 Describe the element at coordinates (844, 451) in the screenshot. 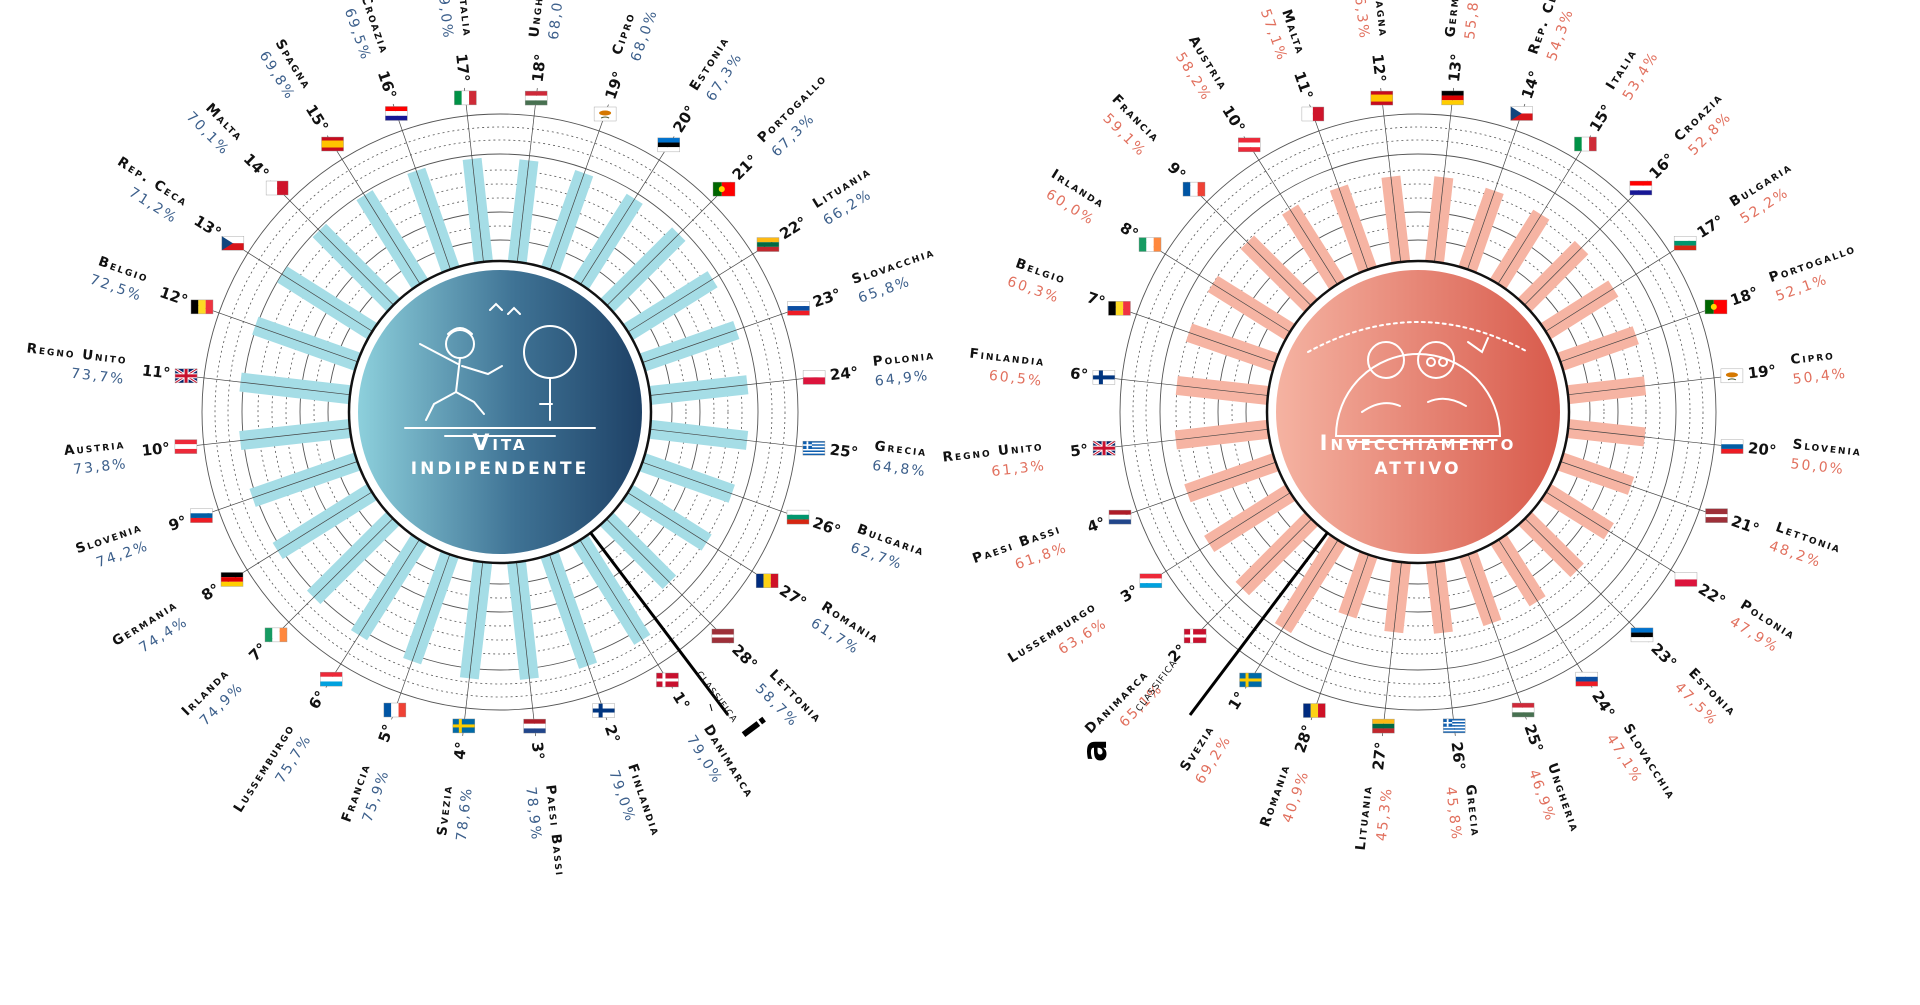

I see `rank-label: 25°` at that location.